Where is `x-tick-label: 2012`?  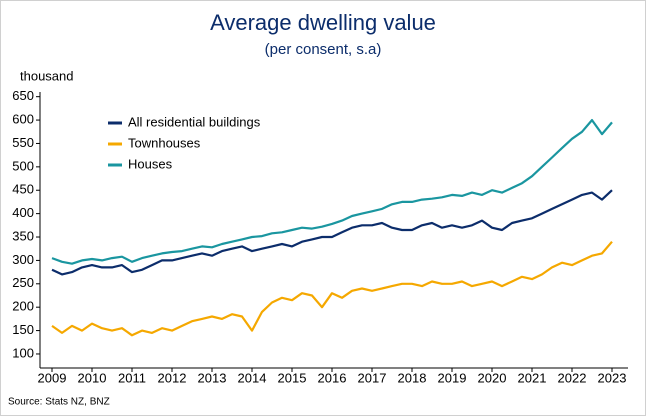
x-tick-label: 2012 is located at coordinates (172, 377).